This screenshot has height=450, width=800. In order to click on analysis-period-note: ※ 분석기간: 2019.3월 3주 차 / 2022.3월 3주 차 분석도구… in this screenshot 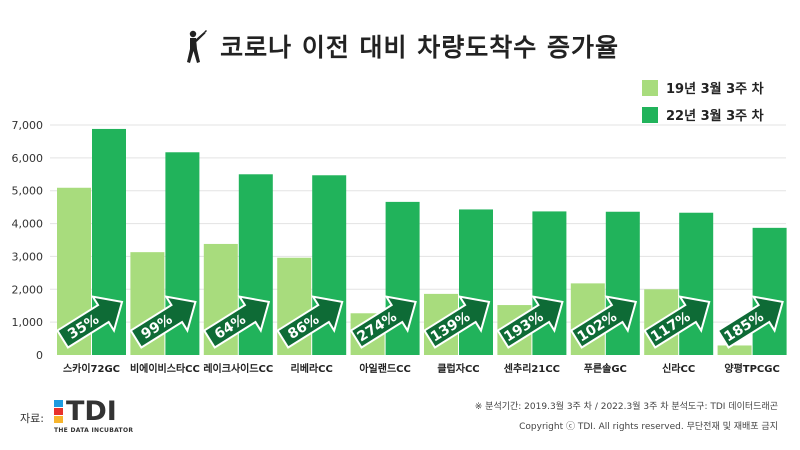, I will do `click(626, 407)`.